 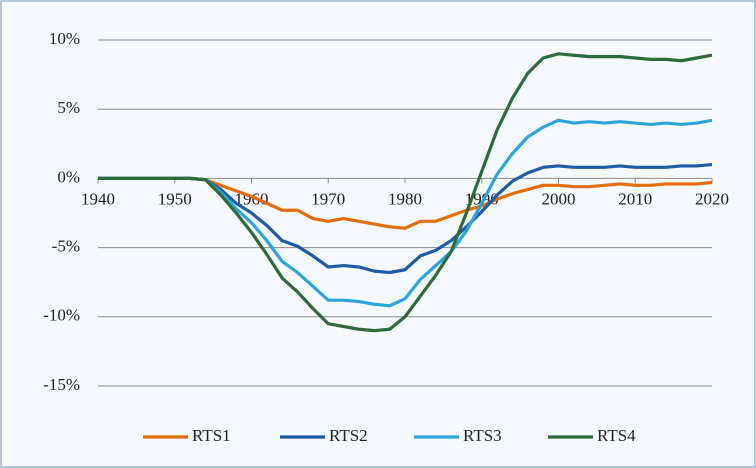 I want to click on y-tick-label: 0%, so click(x=68, y=176).